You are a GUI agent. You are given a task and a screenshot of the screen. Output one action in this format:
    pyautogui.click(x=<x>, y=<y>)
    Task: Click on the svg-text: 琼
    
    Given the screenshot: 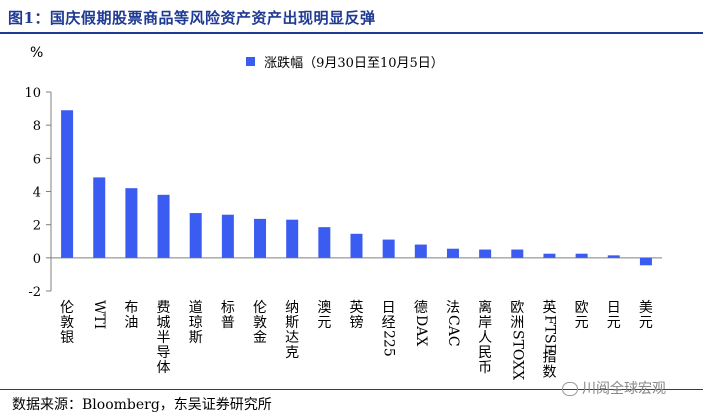 What is the action you would take?
    pyautogui.click(x=196, y=323)
    